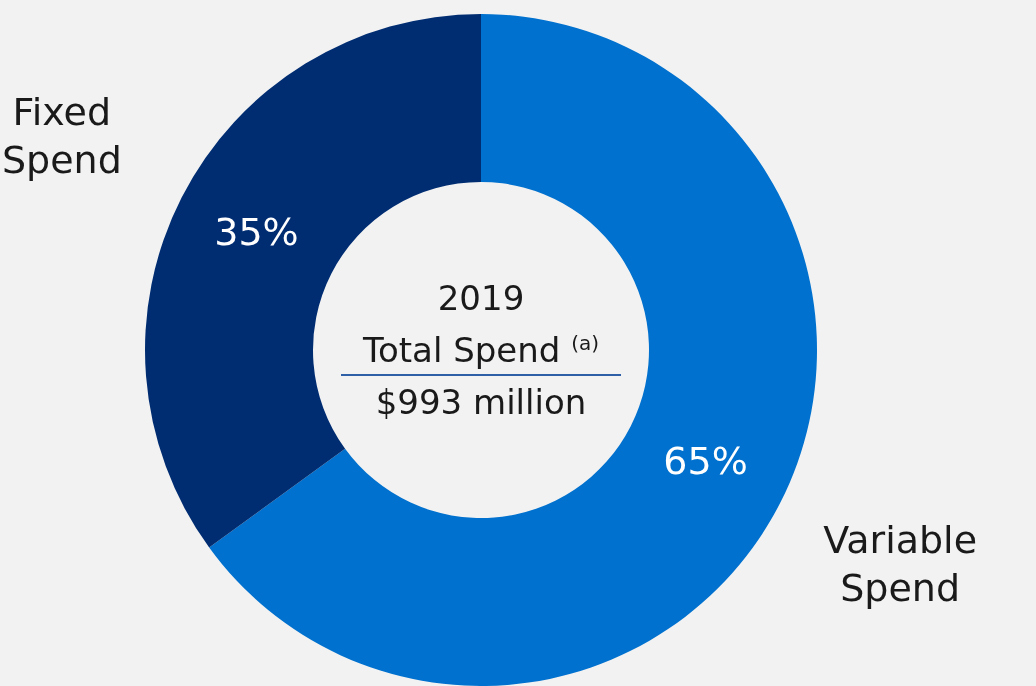  I want to click on text: 2019, so click(481, 298).